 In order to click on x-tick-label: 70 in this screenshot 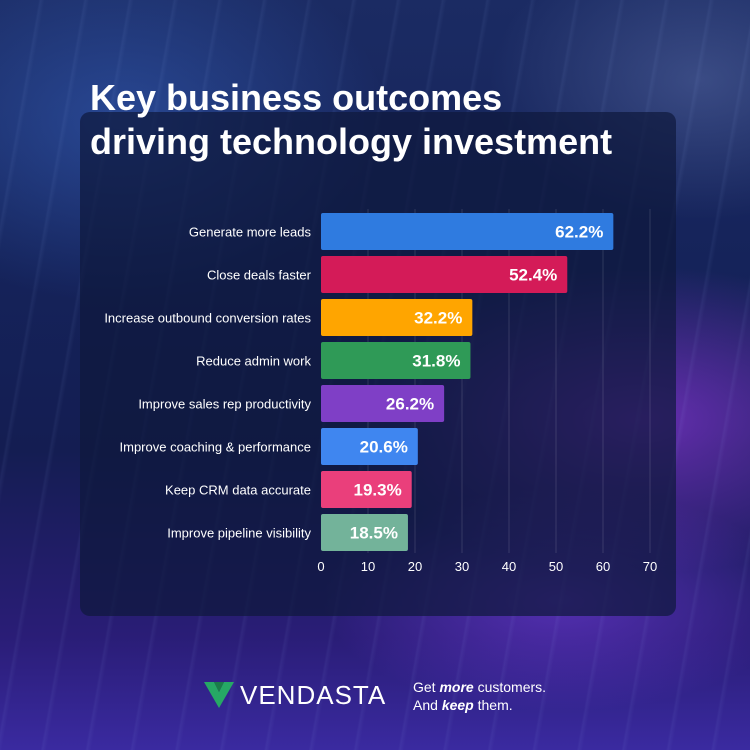, I will do `click(650, 566)`.